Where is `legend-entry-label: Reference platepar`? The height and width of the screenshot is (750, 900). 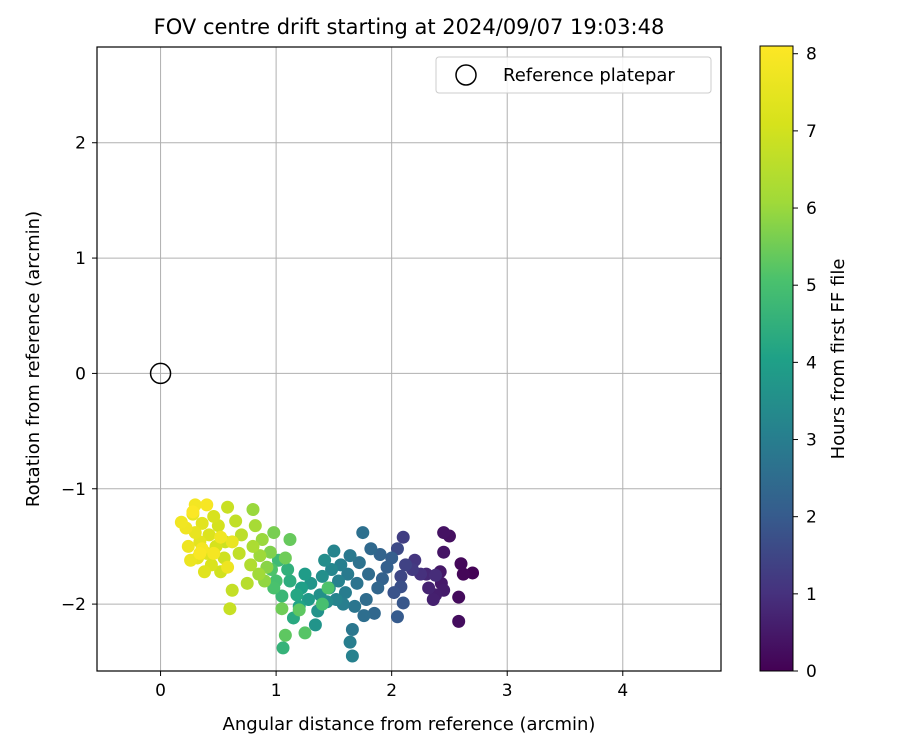
legend-entry-label: Reference platepar is located at coordinates (589, 75).